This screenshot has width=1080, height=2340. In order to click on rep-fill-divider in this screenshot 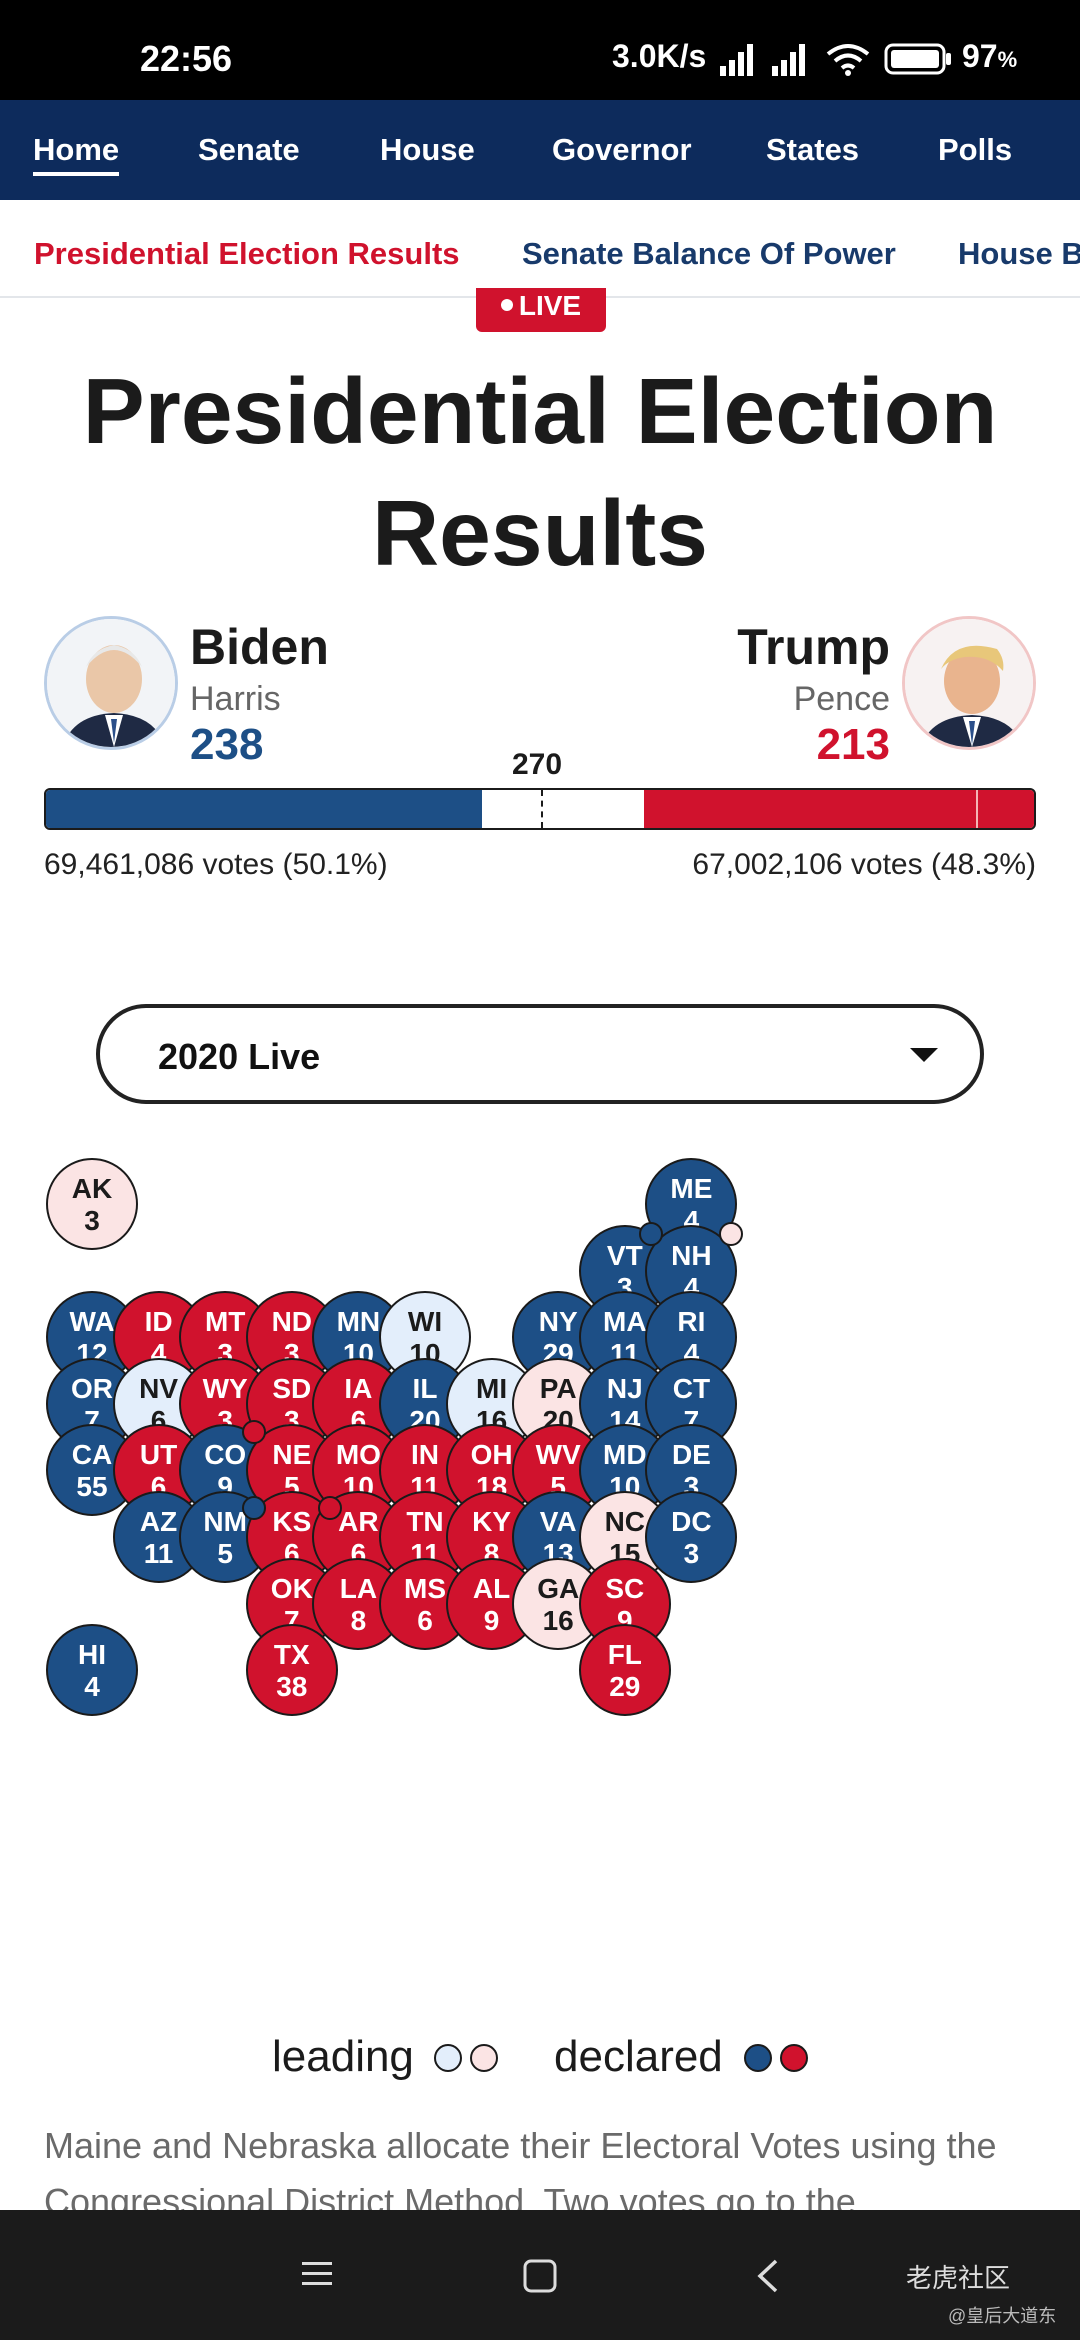, I will do `click(977, 809)`.